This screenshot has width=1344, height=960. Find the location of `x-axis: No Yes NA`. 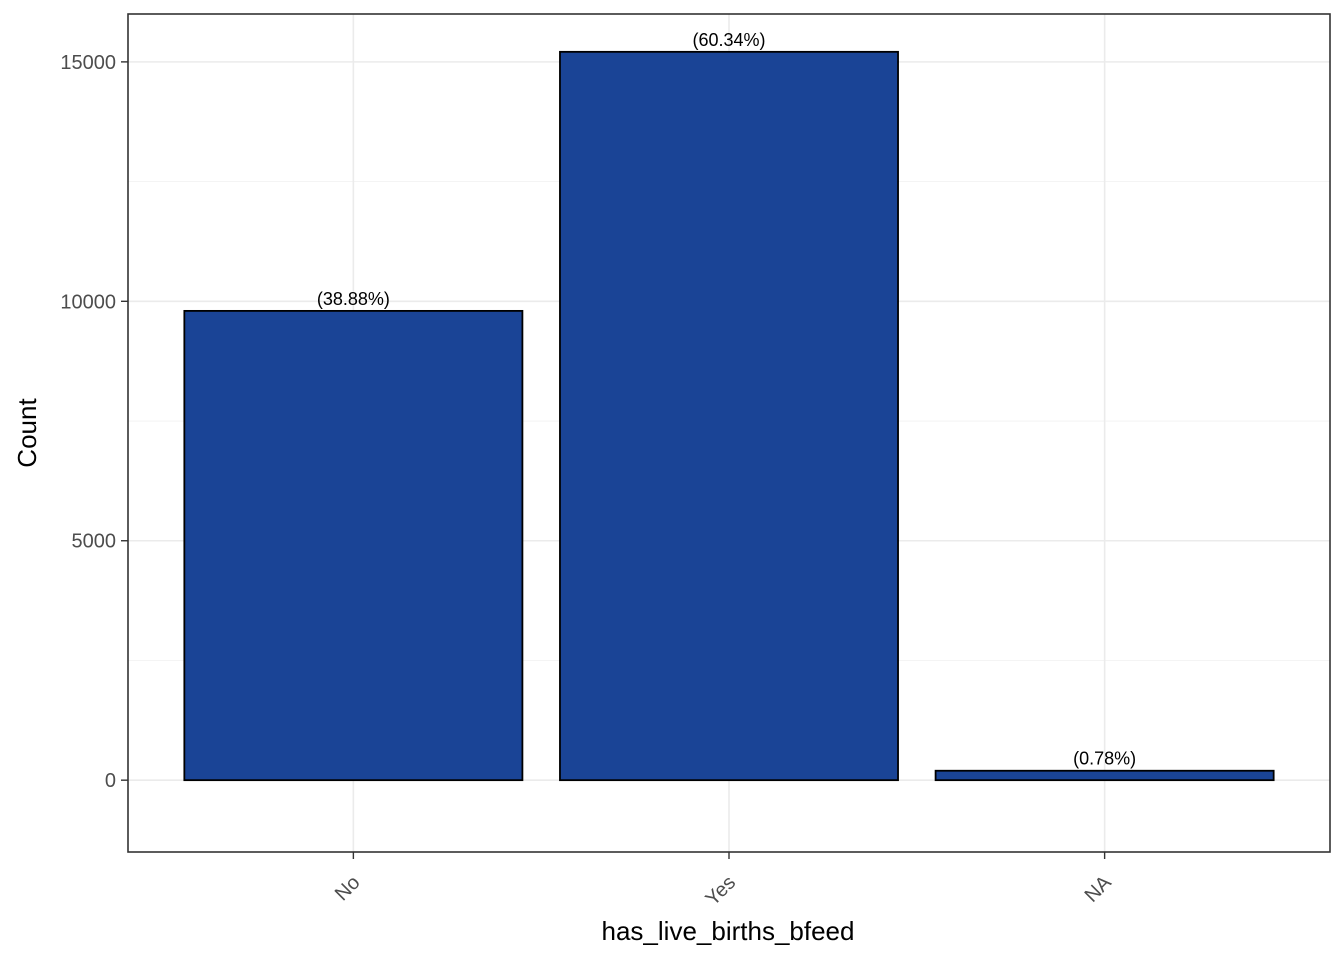

x-axis: No Yes NA is located at coordinates (723, 881).